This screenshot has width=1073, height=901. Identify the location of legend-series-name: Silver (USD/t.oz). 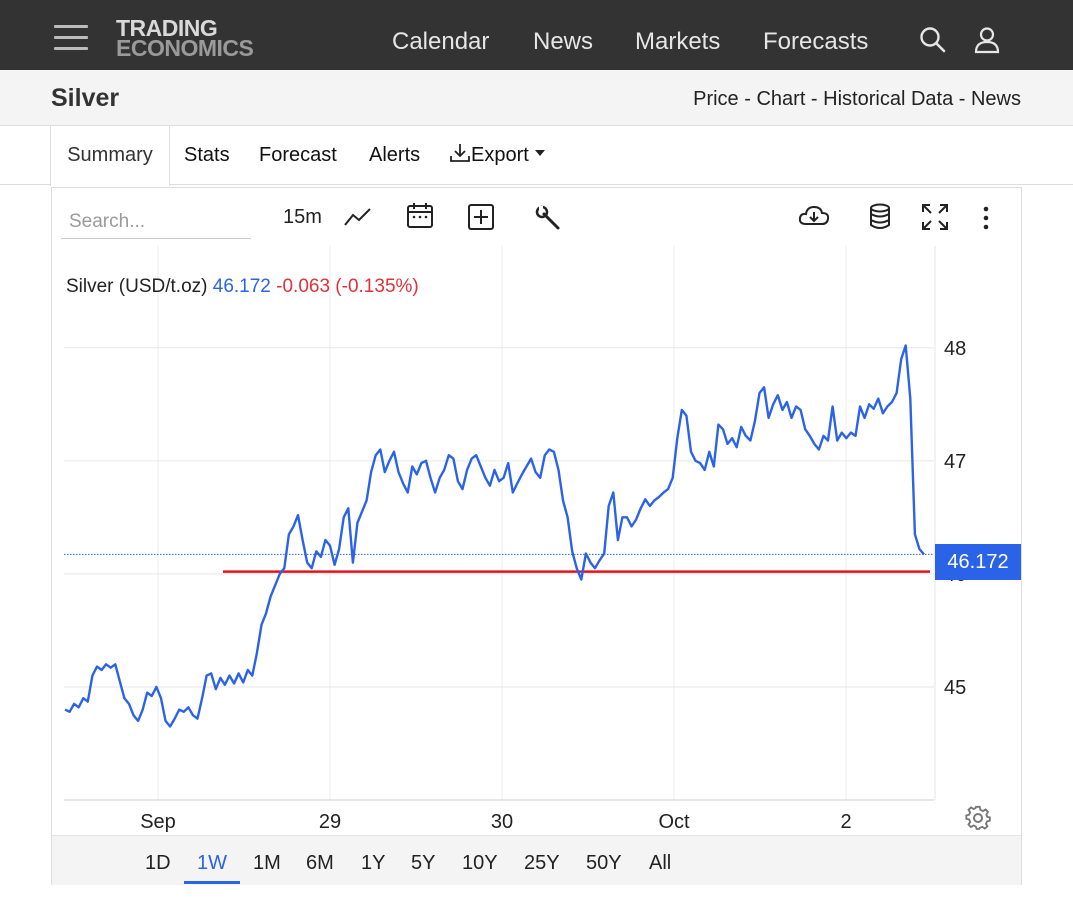
(137, 286).